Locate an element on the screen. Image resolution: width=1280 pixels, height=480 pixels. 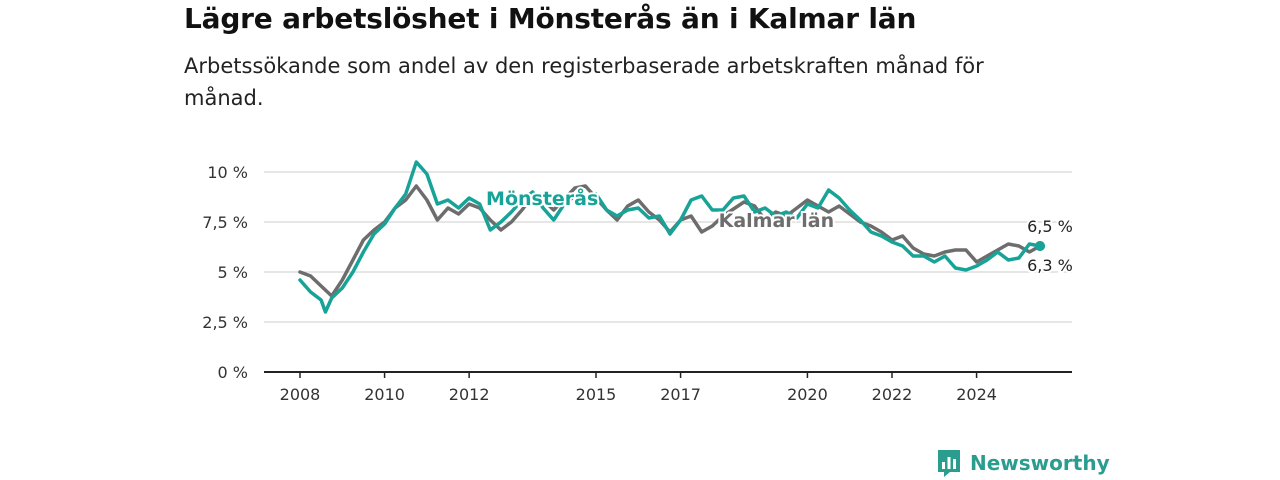
x-axis: 2008 2010 2012 2015 2017 2020 2022 2024 is located at coordinates (668, 387).